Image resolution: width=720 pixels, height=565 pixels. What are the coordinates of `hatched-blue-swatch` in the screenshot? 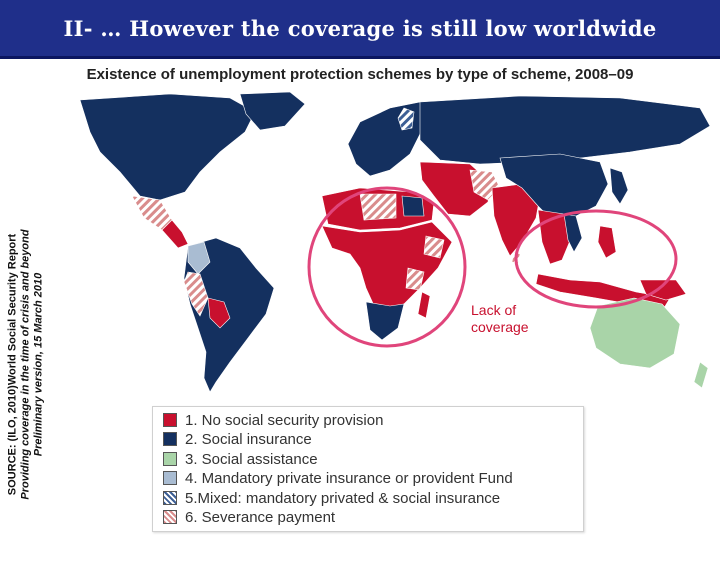 It's located at (170, 498).